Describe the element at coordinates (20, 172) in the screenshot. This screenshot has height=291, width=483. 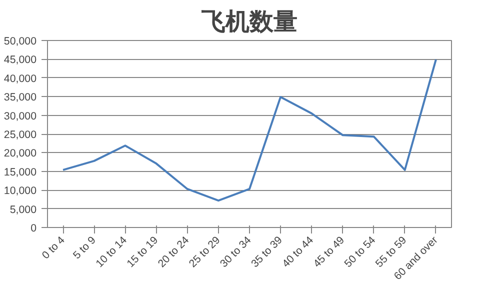
I see `y-tick-label: 15,000` at that location.